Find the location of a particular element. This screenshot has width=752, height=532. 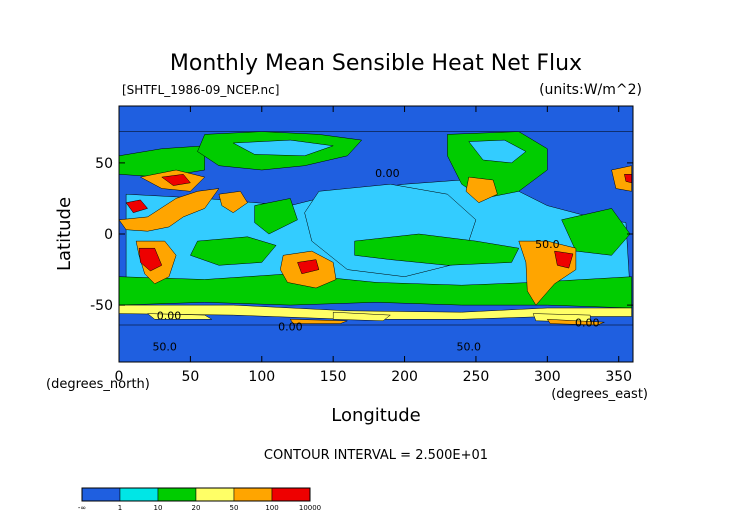

y-tick-label: 0 is located at coordinates (108, 235).